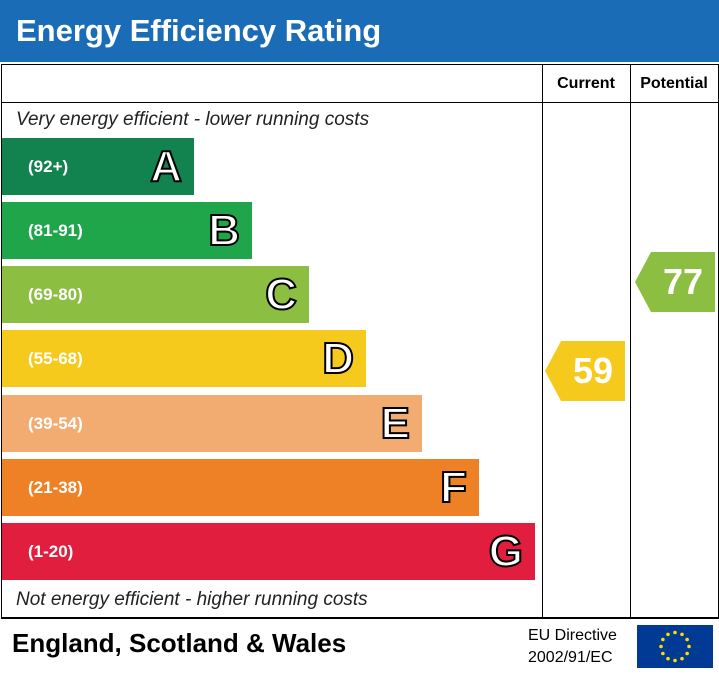 The height and width of the screenshot is (675, 719). What do you see at coordinates (359, 31) in the screenshot?
I see `title: Energy Efficiency Rating` at bounding box center [359, 31].